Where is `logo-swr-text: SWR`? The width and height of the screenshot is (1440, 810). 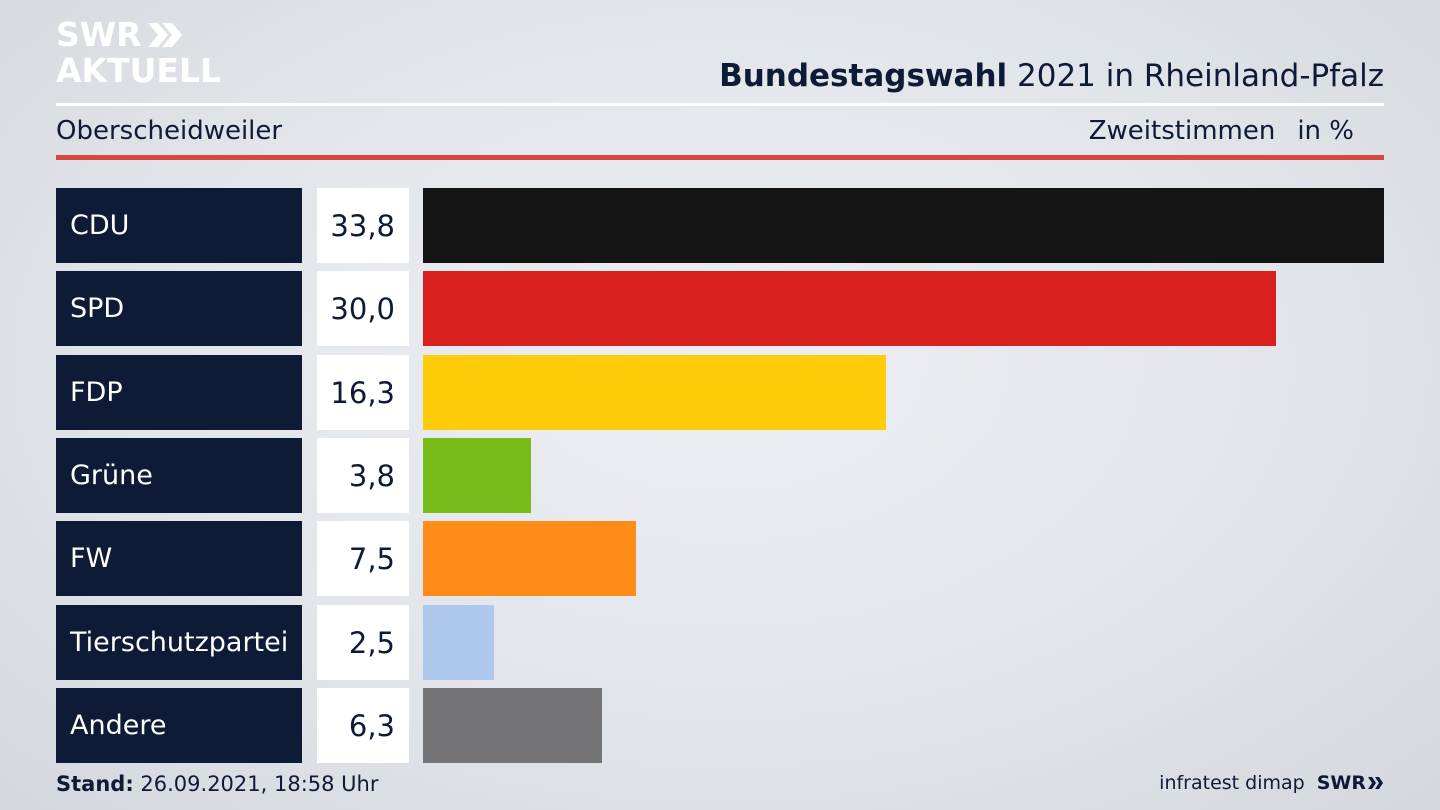 logo-swr-text: SWR is located at coordinates (99, 34).